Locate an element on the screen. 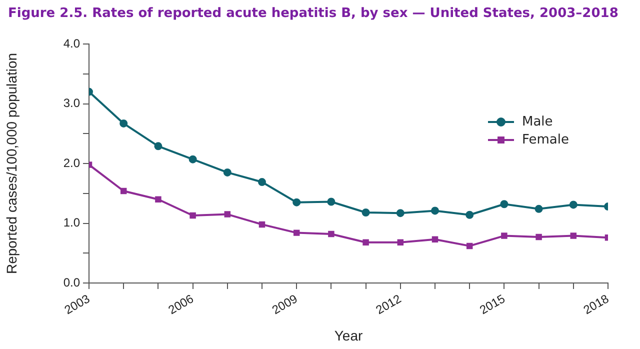  chart-title: Figure 2.5. Rates of reported acute hepatitis B, by sex — United States, 2003–2018 is located at coordinates (313, 13).